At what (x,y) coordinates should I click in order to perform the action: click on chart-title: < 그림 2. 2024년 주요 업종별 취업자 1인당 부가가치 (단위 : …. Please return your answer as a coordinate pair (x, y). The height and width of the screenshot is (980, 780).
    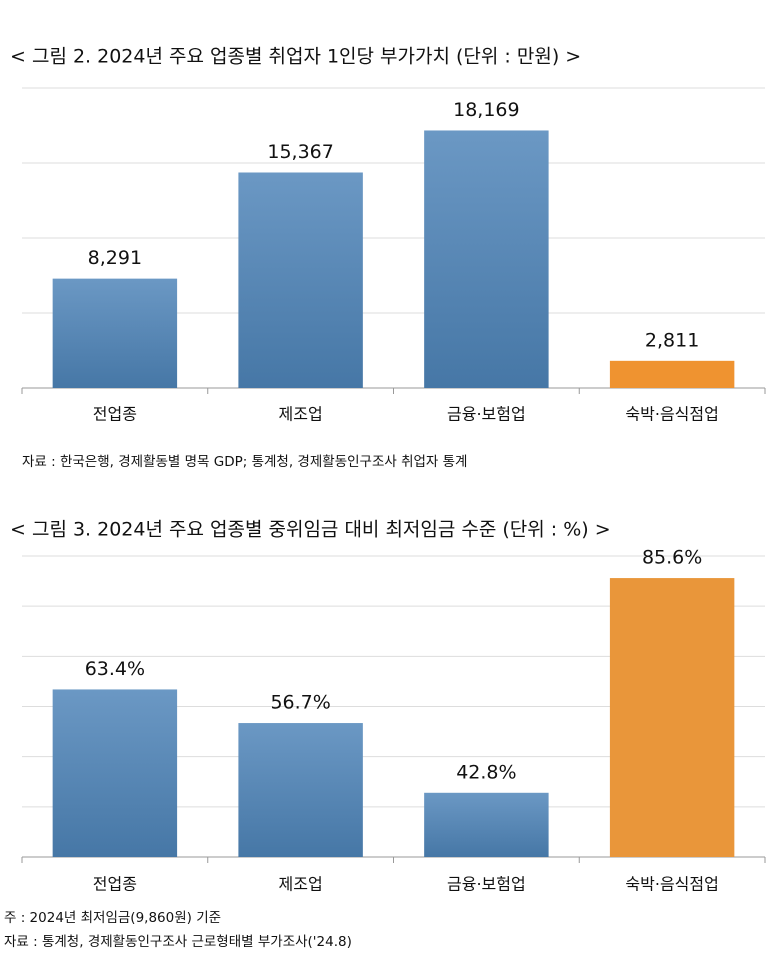
    Looking at the image, I should click on (295, 57).